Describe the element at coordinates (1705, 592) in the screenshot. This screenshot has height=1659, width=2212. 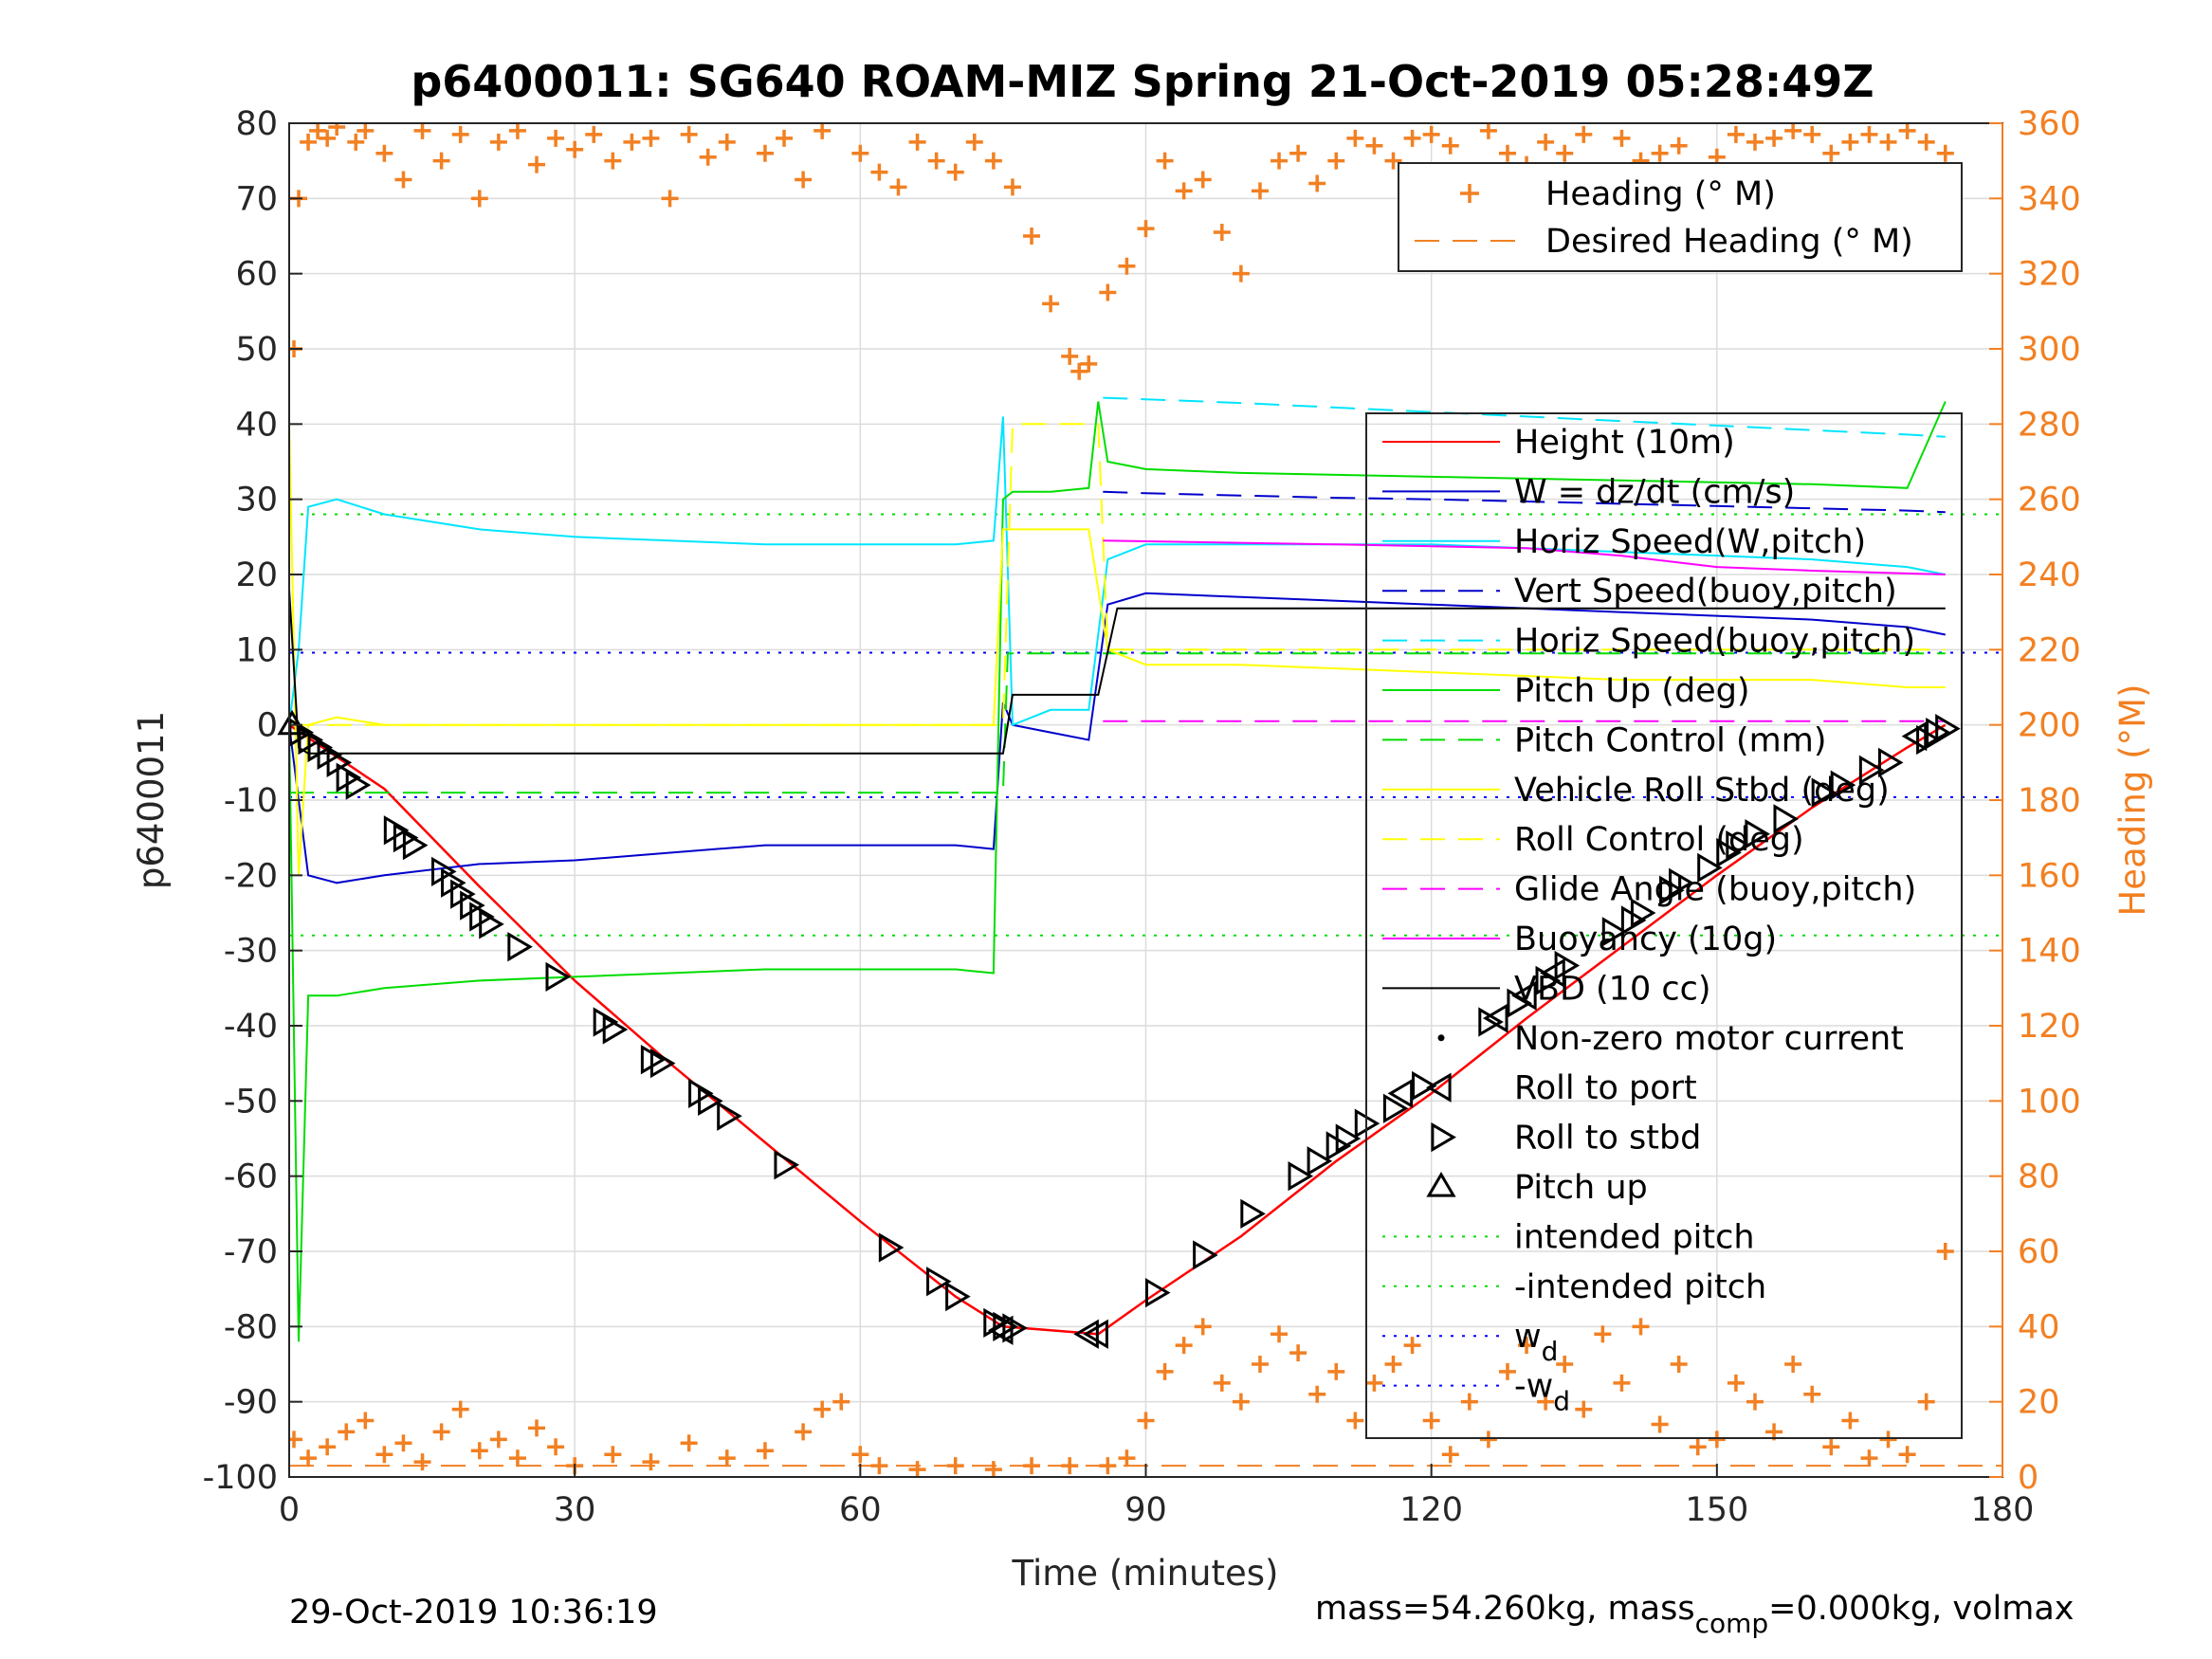
I see `legend-main-label: Vert Speed(buoy,pitch)` at that location.